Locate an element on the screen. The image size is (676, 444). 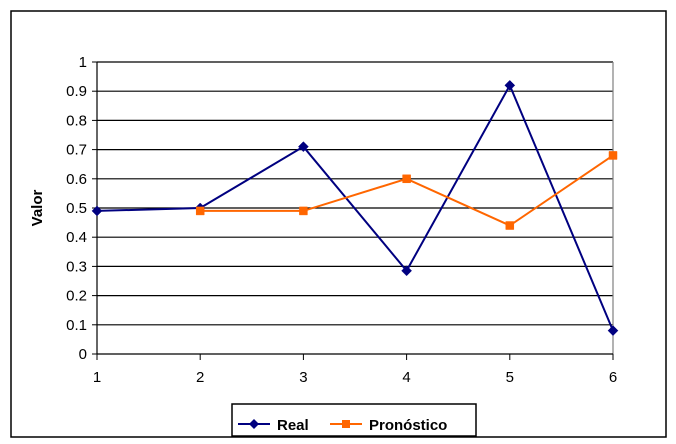
legend-label-real: Real is located at coordinates (293, 425).